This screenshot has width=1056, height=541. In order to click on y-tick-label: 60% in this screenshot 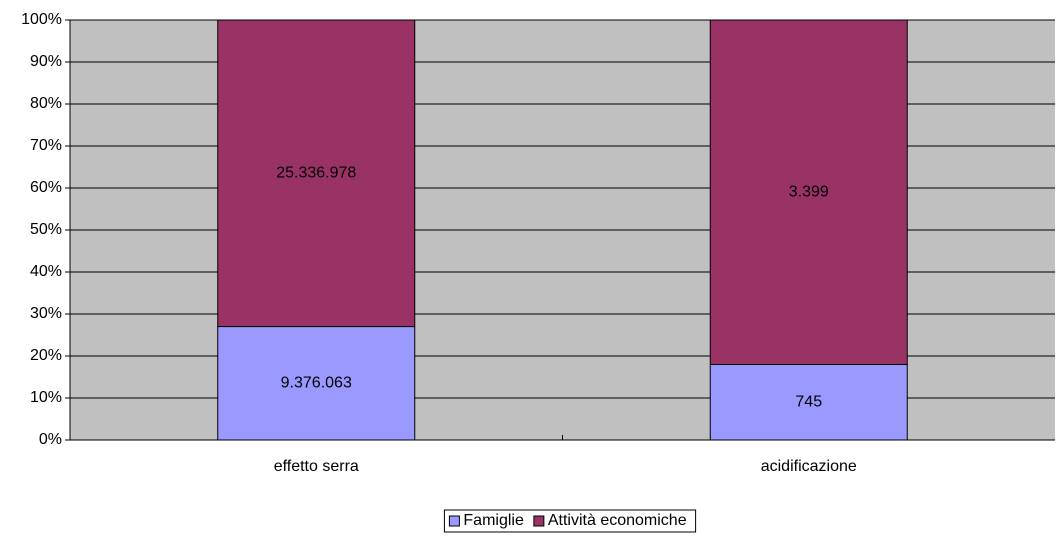, I will do `click(46, 187)`.